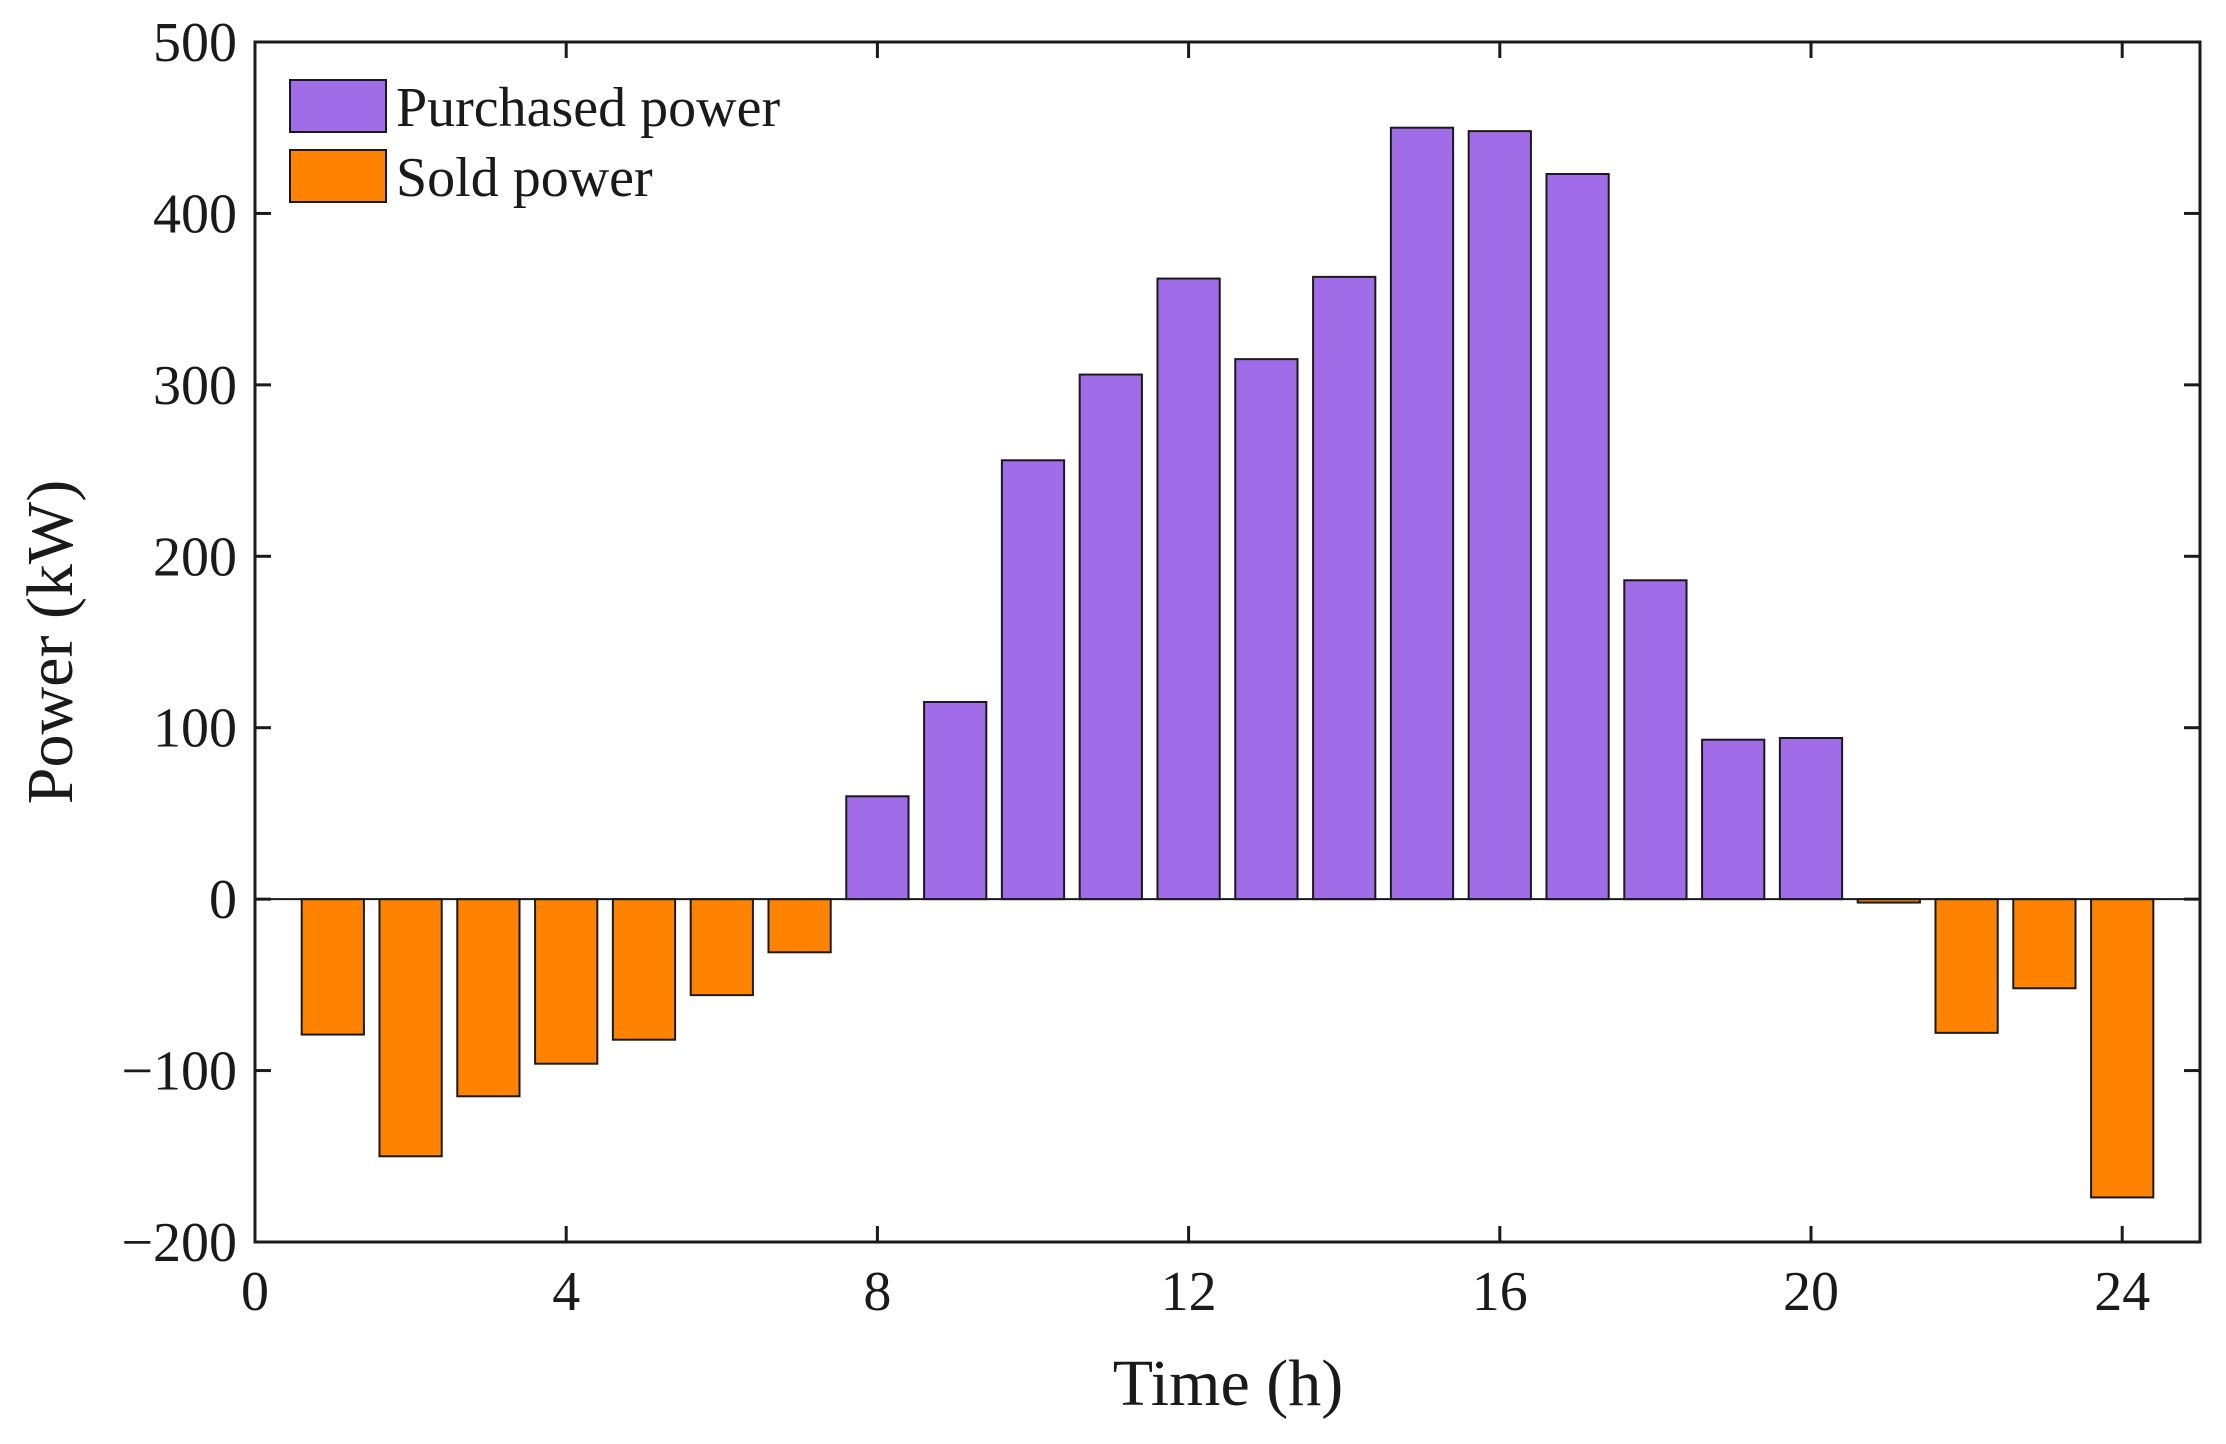 The height and width of the screenshot is (1444, 2226). I want to click on x-tick-label: 0, so click(255, 1292).